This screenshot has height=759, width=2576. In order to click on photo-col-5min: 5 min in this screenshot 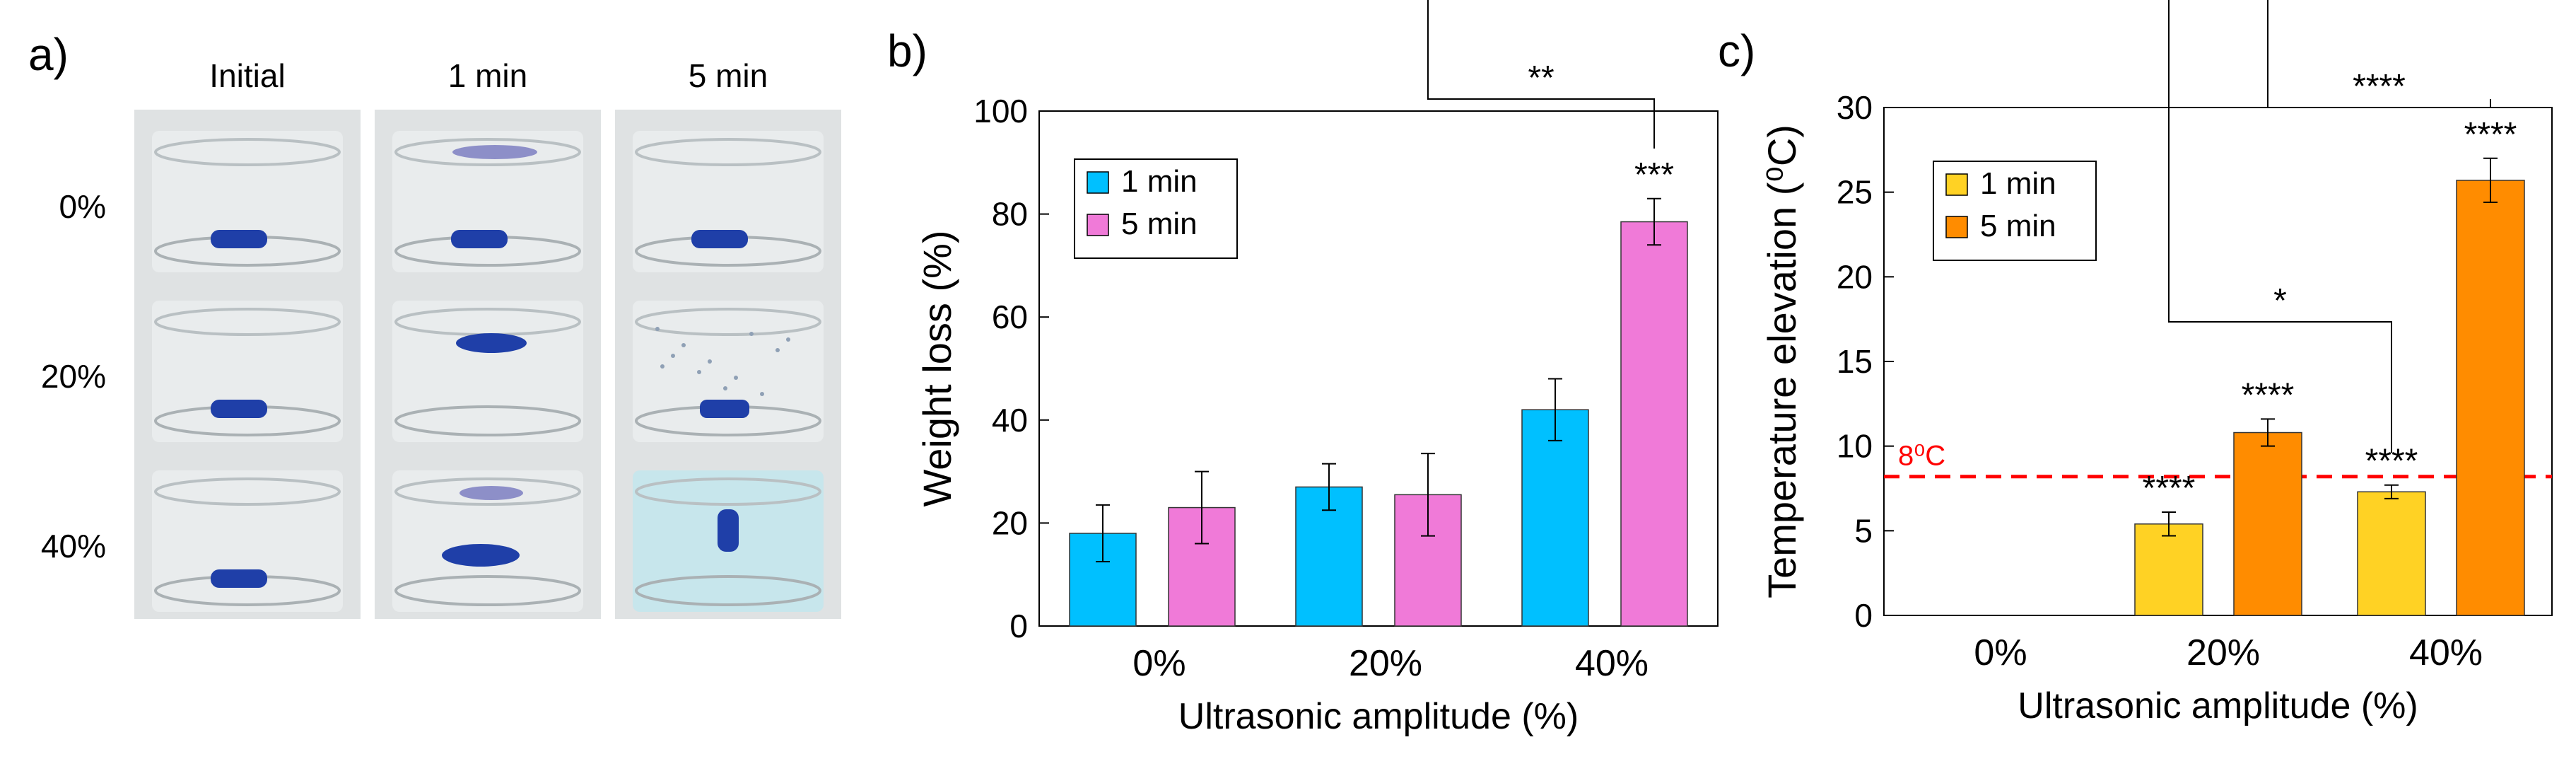, I will do `click(728, 75)`.